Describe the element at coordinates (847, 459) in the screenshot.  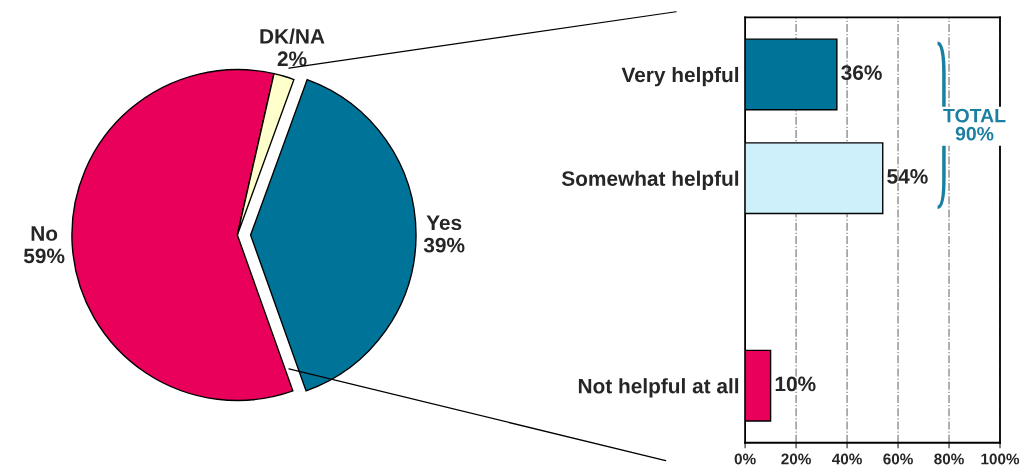
I see `x-tick-label: 40%` at that location.